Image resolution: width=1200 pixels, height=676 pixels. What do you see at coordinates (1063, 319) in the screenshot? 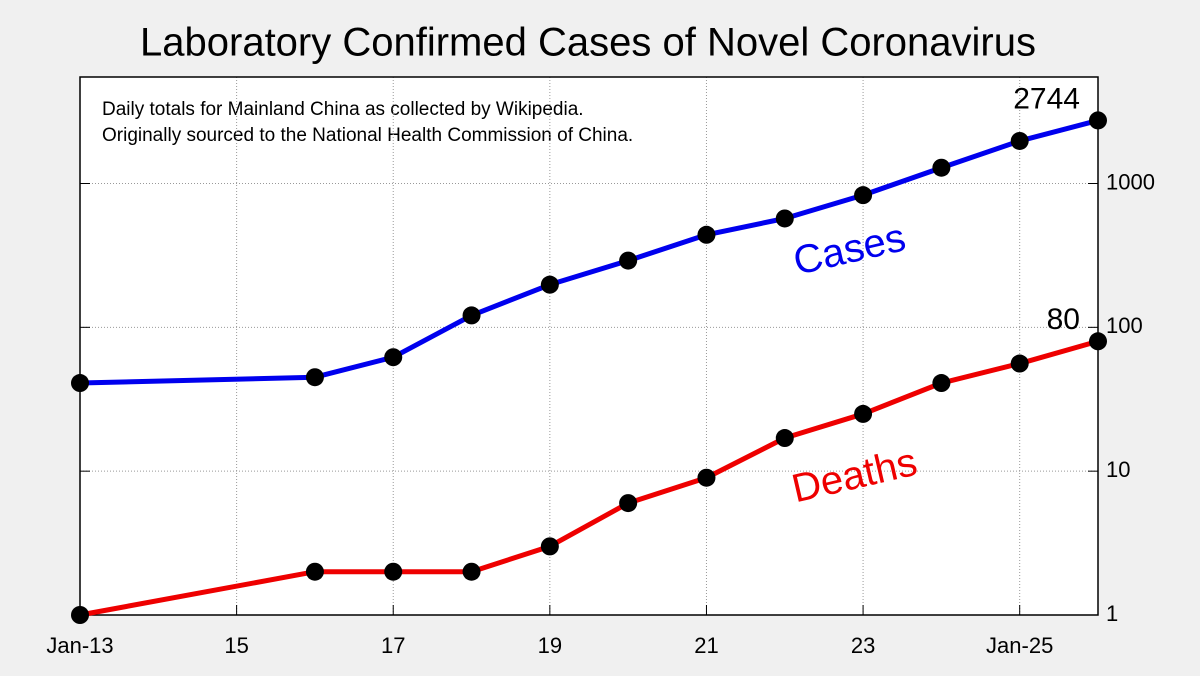
I see `data-label: 80` at bounding box center [1063, 319].